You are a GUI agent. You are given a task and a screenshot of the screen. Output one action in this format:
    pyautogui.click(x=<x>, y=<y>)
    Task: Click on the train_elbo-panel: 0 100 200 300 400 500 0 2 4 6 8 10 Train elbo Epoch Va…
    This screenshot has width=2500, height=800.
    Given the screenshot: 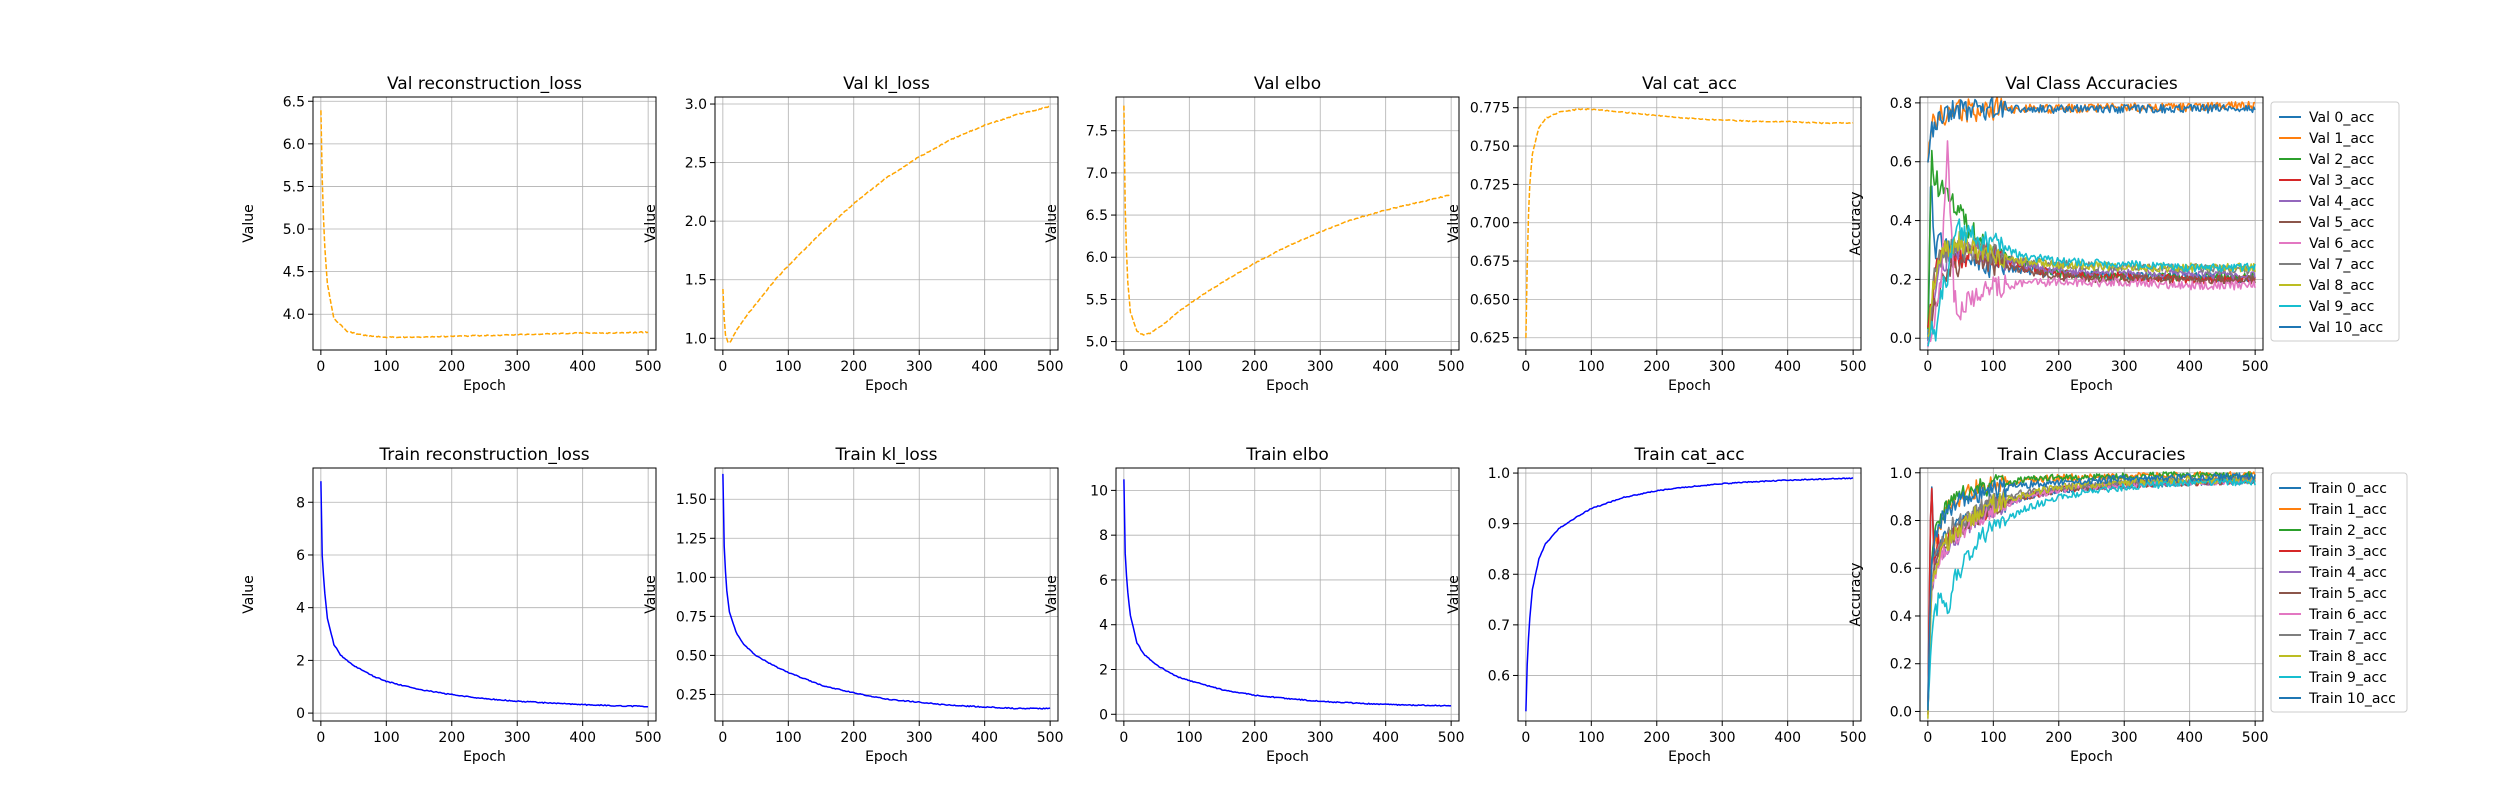 What is the action you would take?
    pyautogui.click(x=1254, y=605)
    